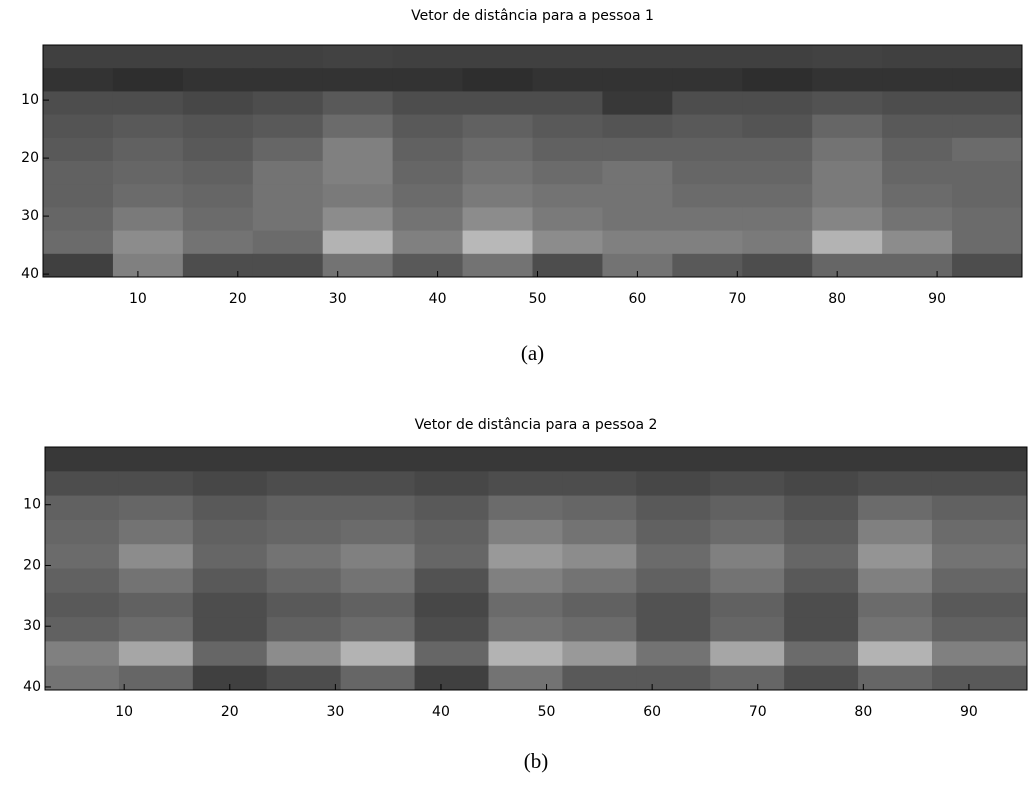 The width and height of the screenshot is (1030, 789). Describe the element at coordinates (837, 299) in the screenshot. I see `x-tick-label: 80` at that location.